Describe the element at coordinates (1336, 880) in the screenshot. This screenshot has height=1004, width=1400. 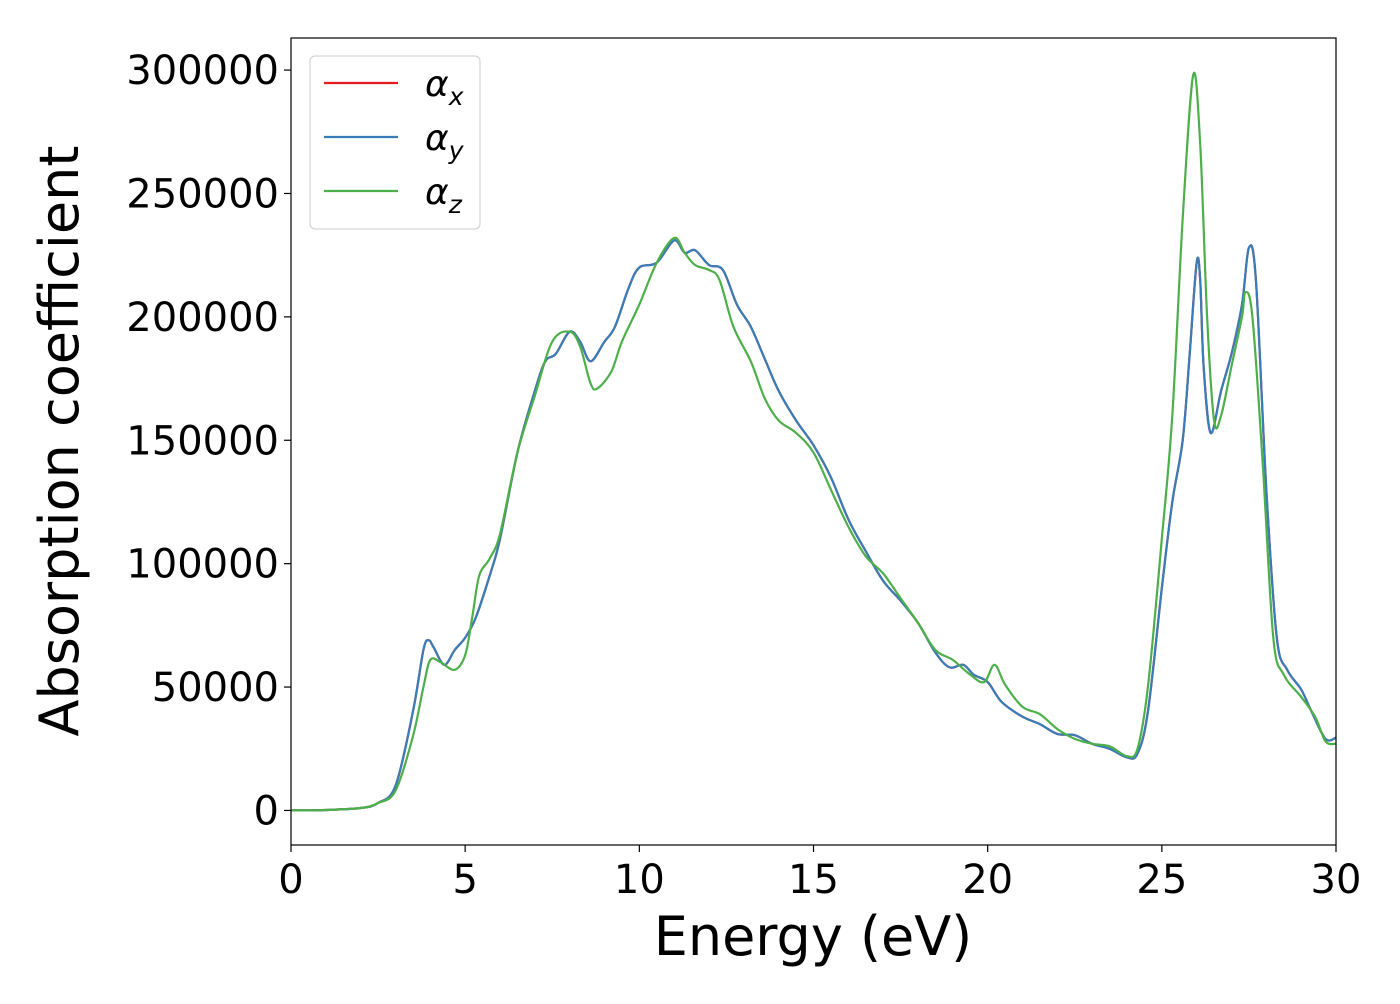
I see `x-tick-label: 30` at that location.